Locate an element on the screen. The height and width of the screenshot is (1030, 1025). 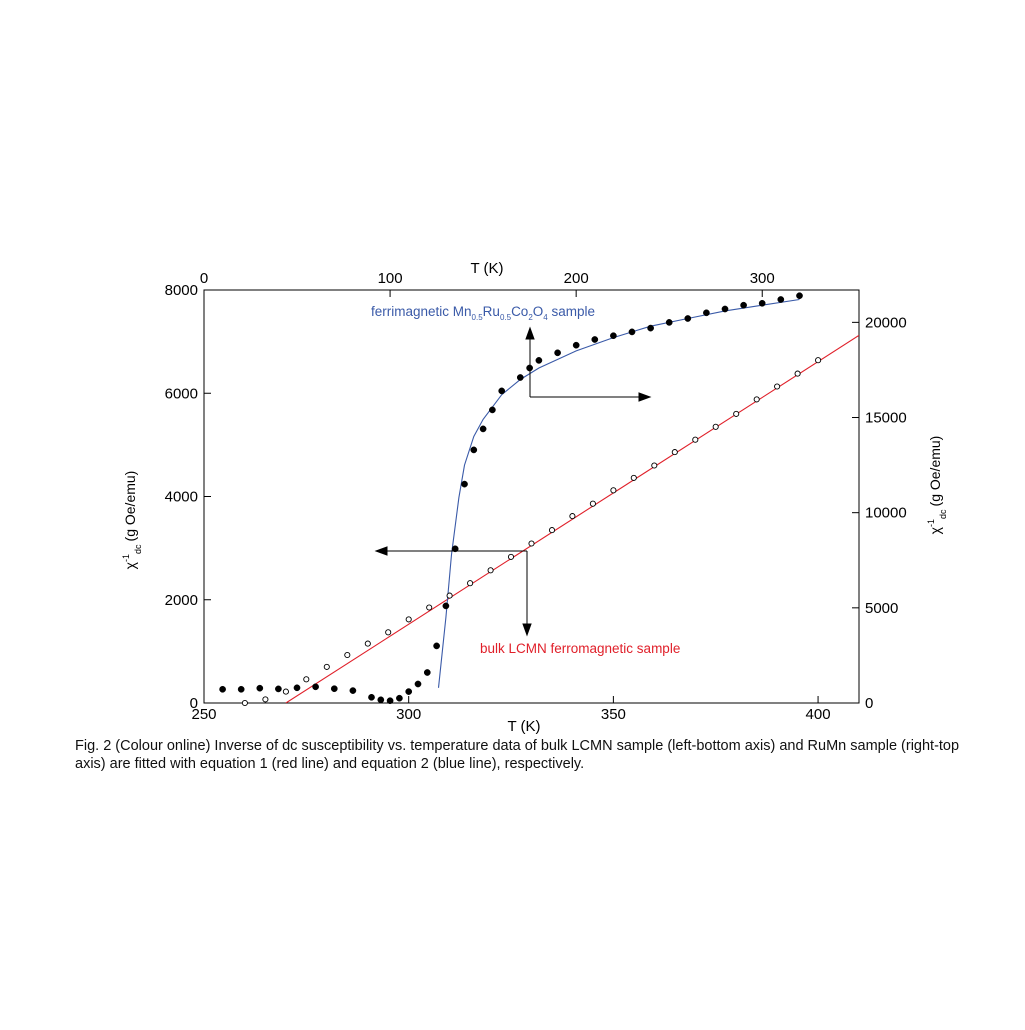
top-tick-label: 100 is located at coordinates (390, 278).